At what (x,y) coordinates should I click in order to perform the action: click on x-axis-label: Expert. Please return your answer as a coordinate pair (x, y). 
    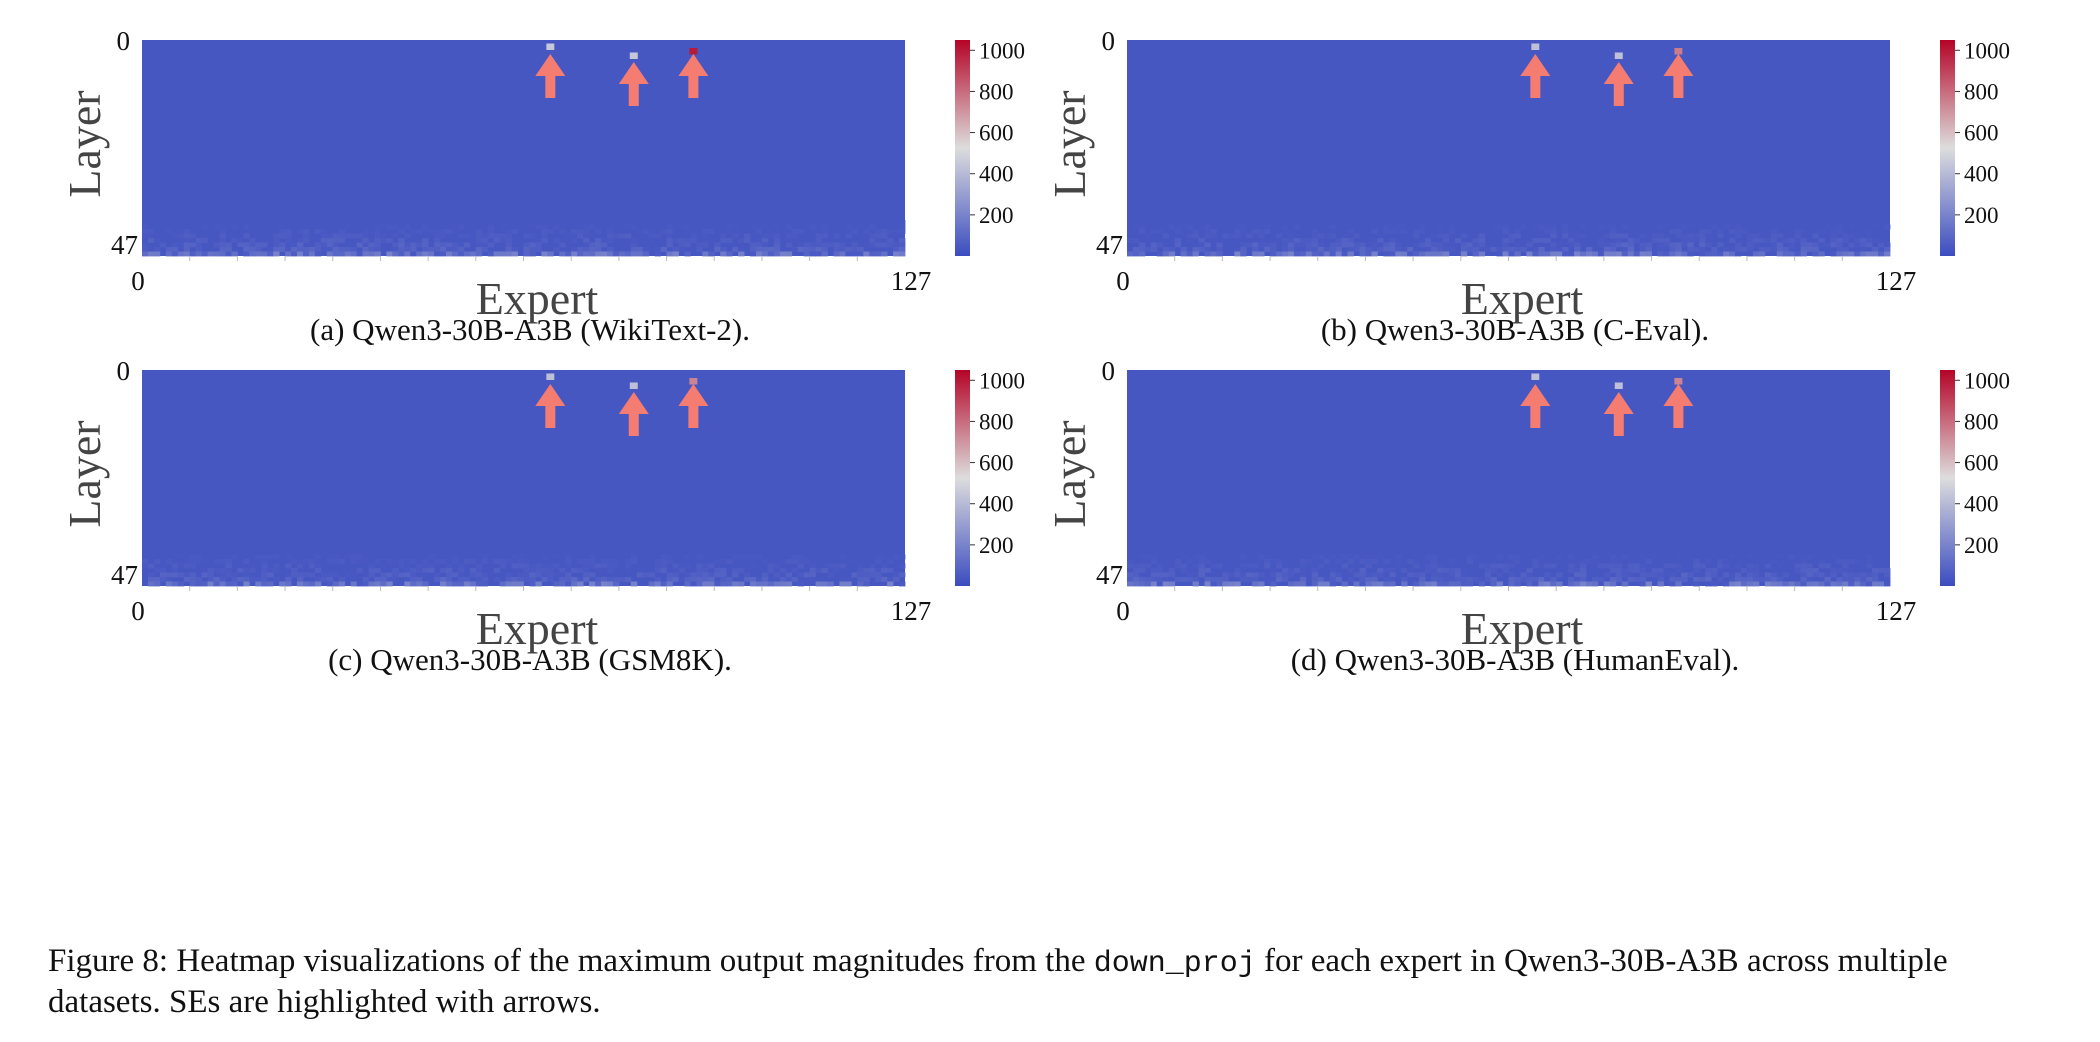
    Looking at the image, I should click on (1522, 298).